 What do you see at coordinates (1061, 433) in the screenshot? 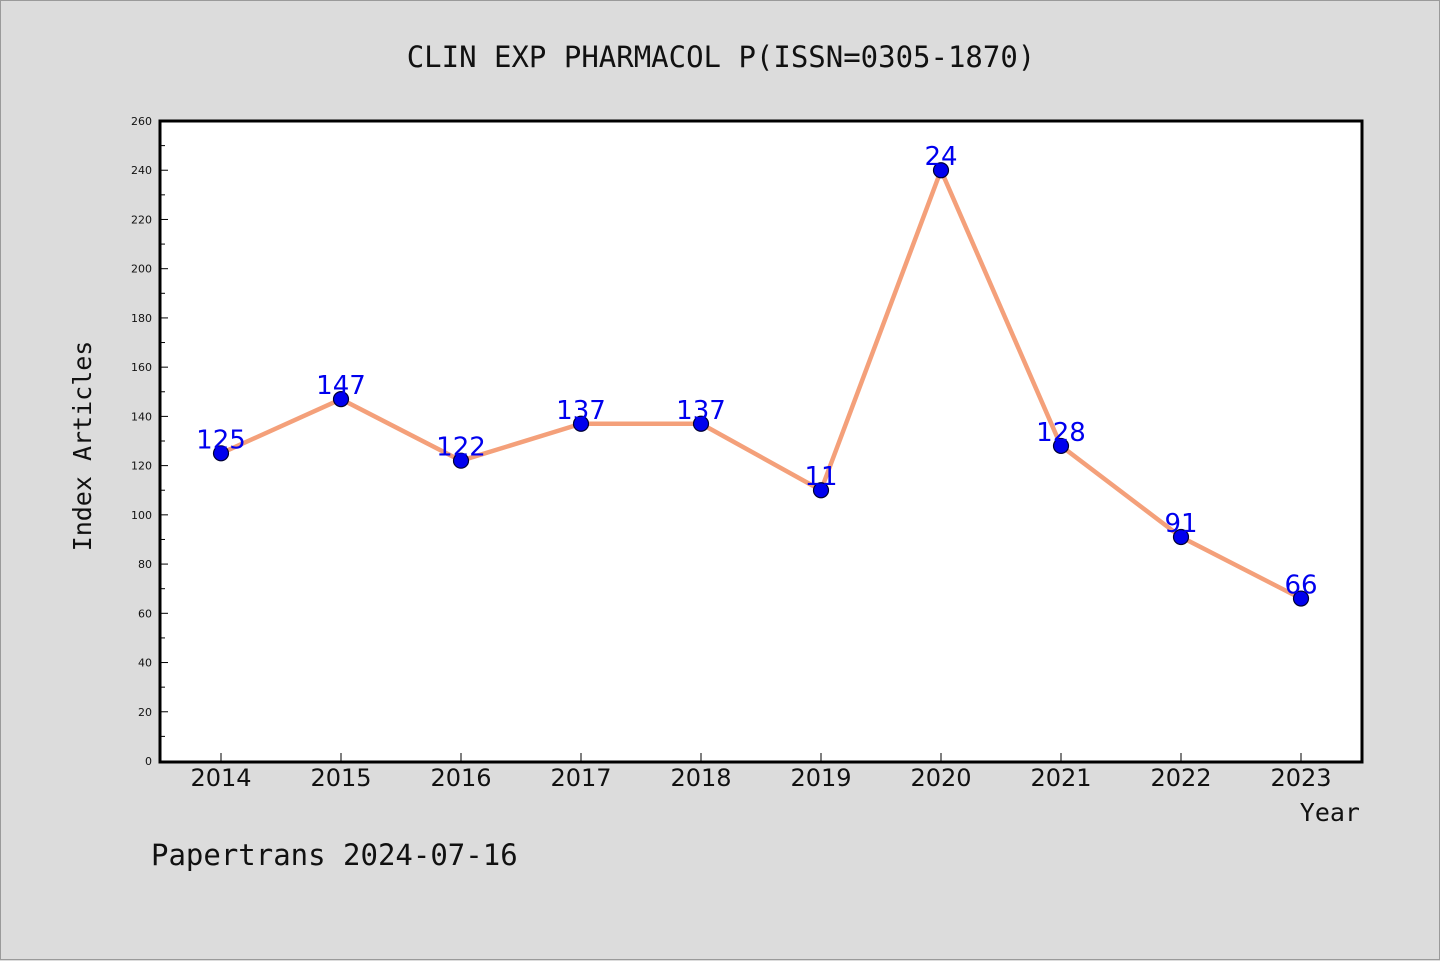
I see `data-label: 128` at bounding box center [1061, 433].